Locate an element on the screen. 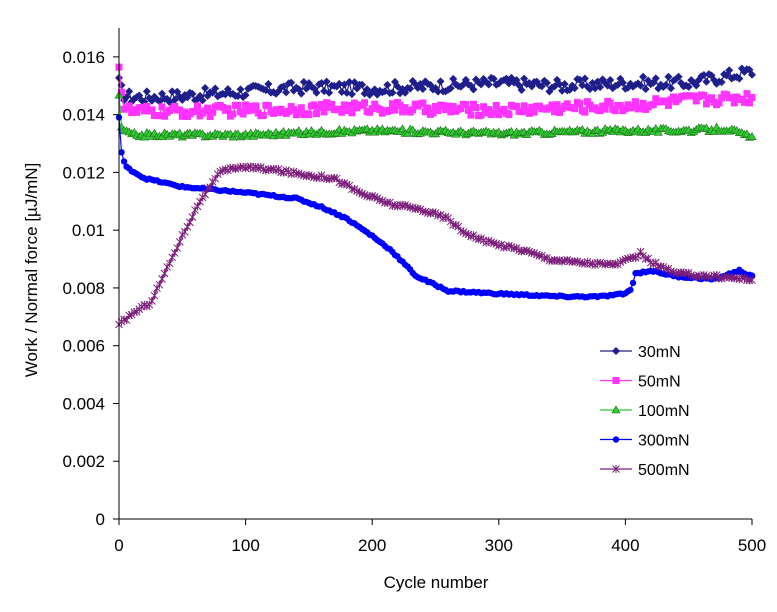  y-tick-label: 0.002 is located at coordinates (83, 461).